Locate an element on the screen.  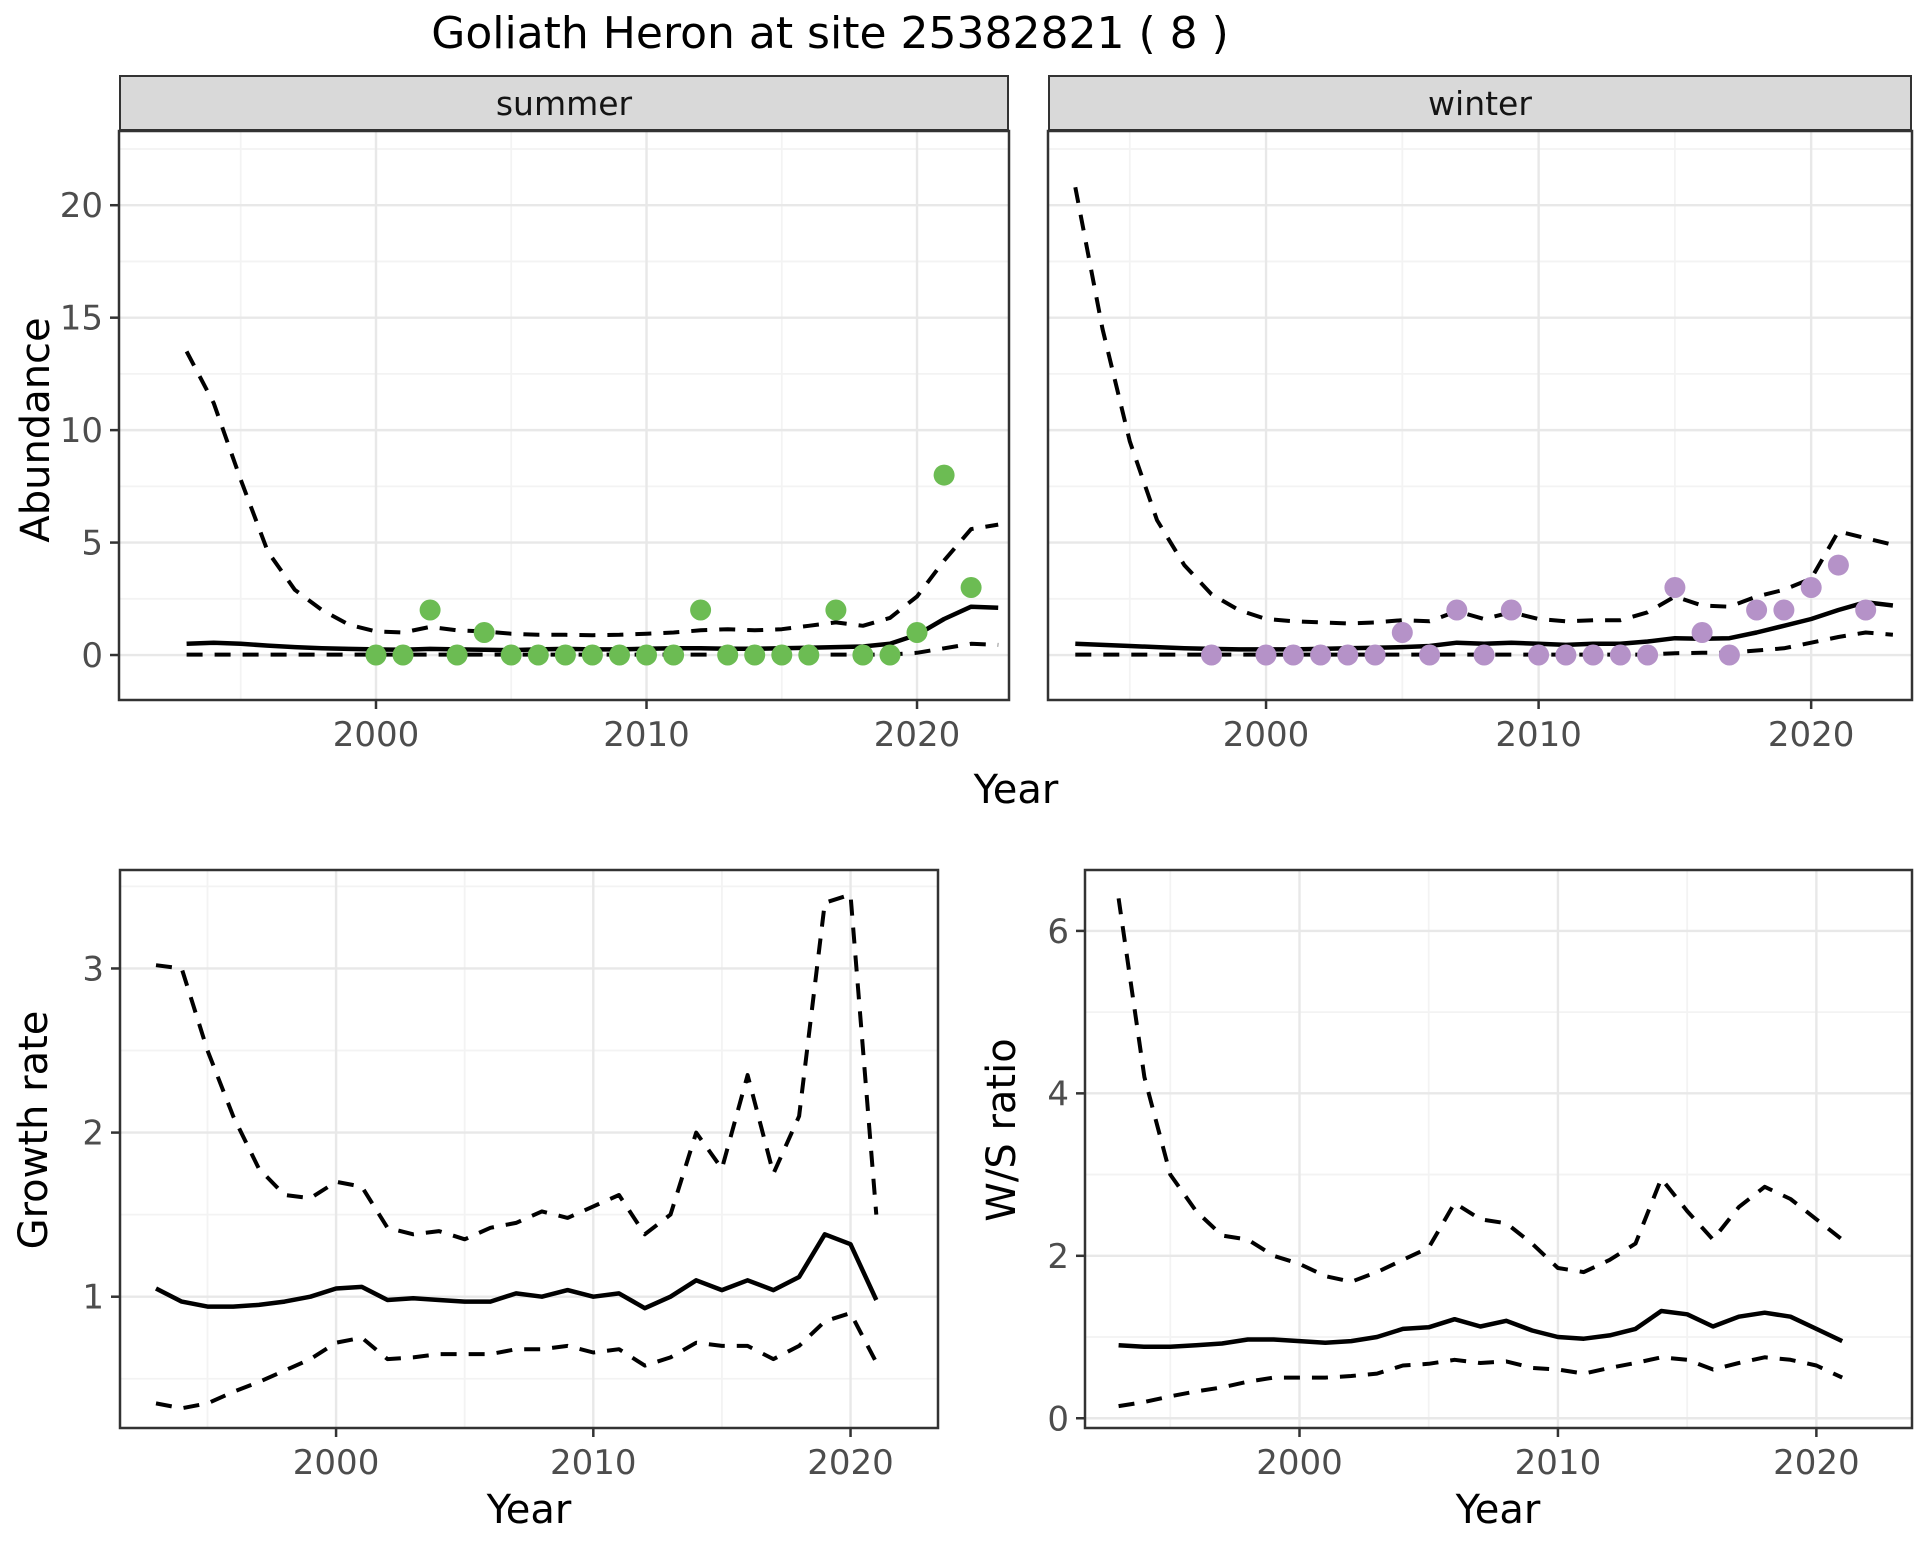
y-tick-label: 10 is located at coordinates (81, 431).